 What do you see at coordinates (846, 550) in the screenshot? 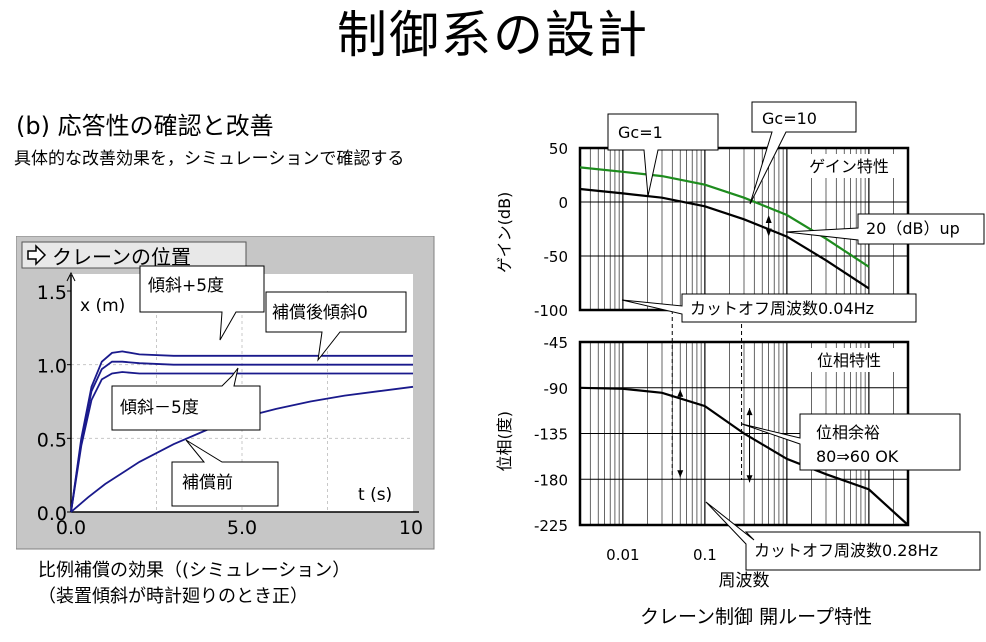
I see `callout-cut2-text: カットオフ周波数0.28Hz` at bounding box center [846, 550].